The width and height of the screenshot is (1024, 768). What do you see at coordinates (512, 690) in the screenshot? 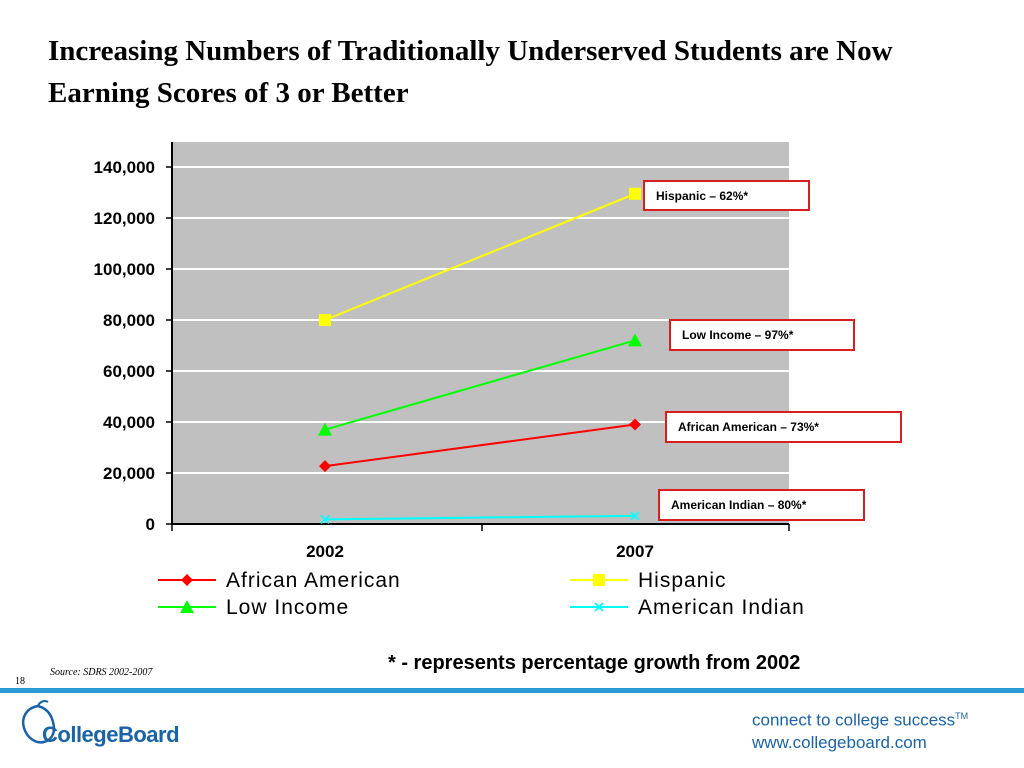
I see `footer-rule` at bounding box center [512, 690].